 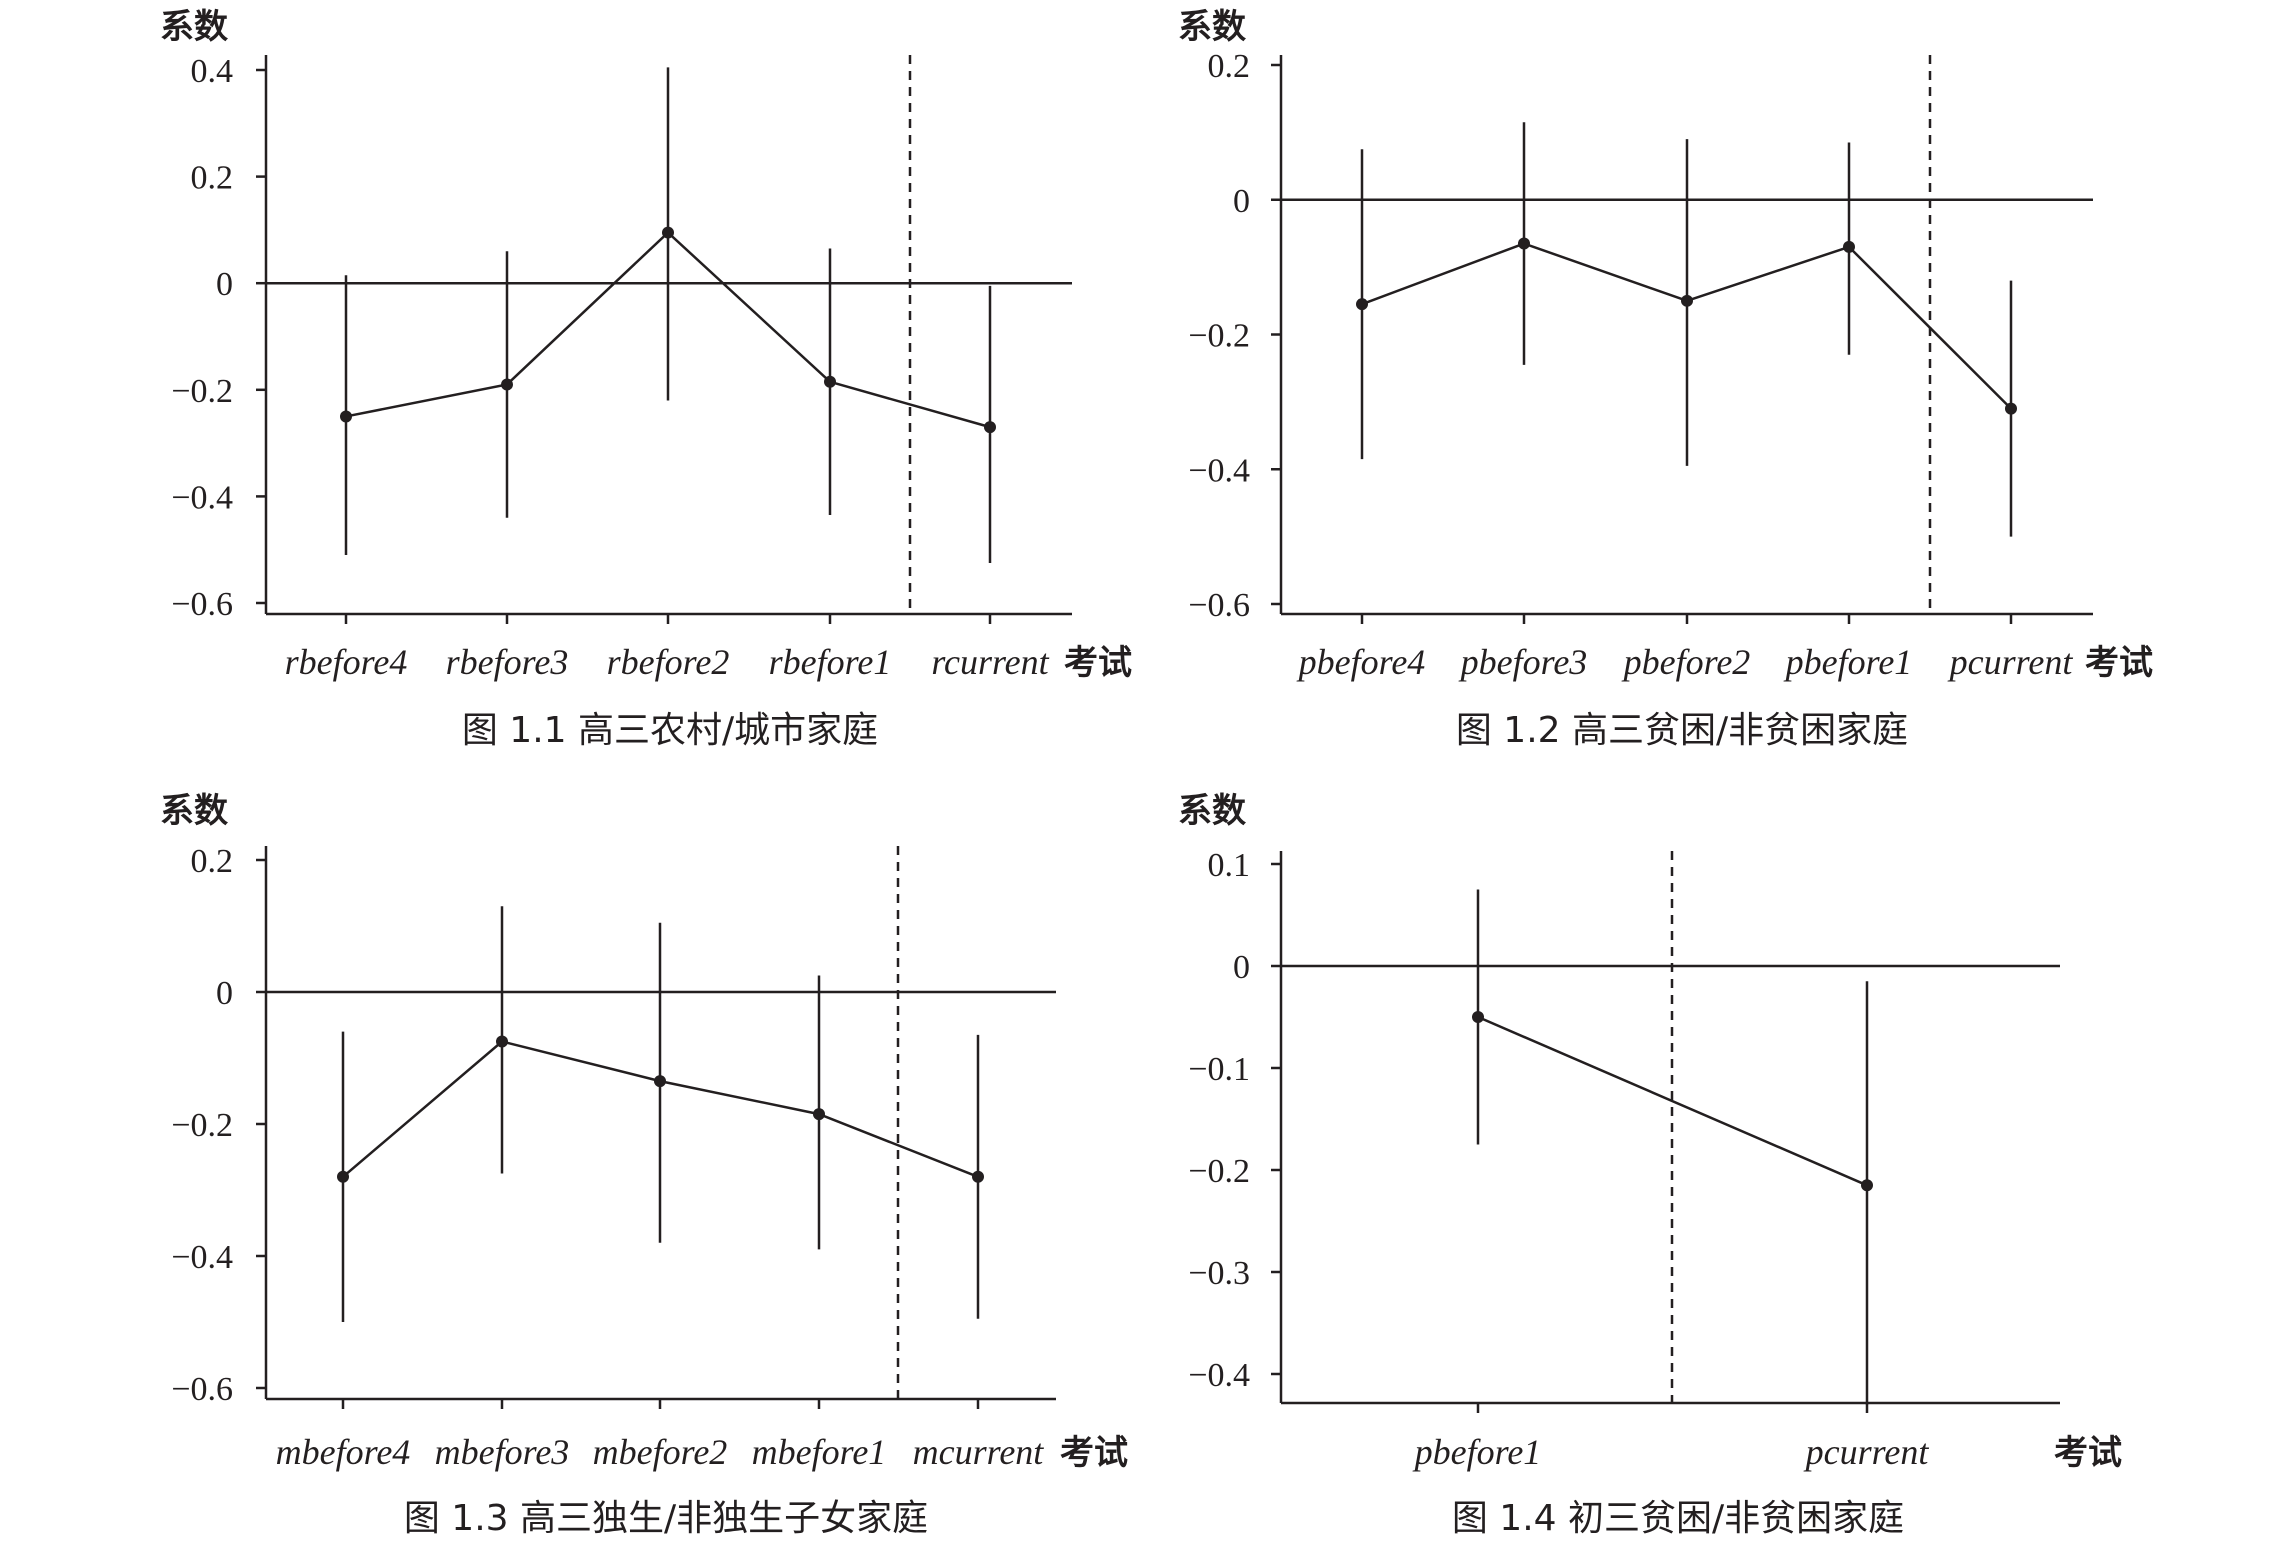 What do you see at coordinates (507, 662) in the screenshot?
I see `x-tick-label: rbefore3` at bounding box center [507, 662].